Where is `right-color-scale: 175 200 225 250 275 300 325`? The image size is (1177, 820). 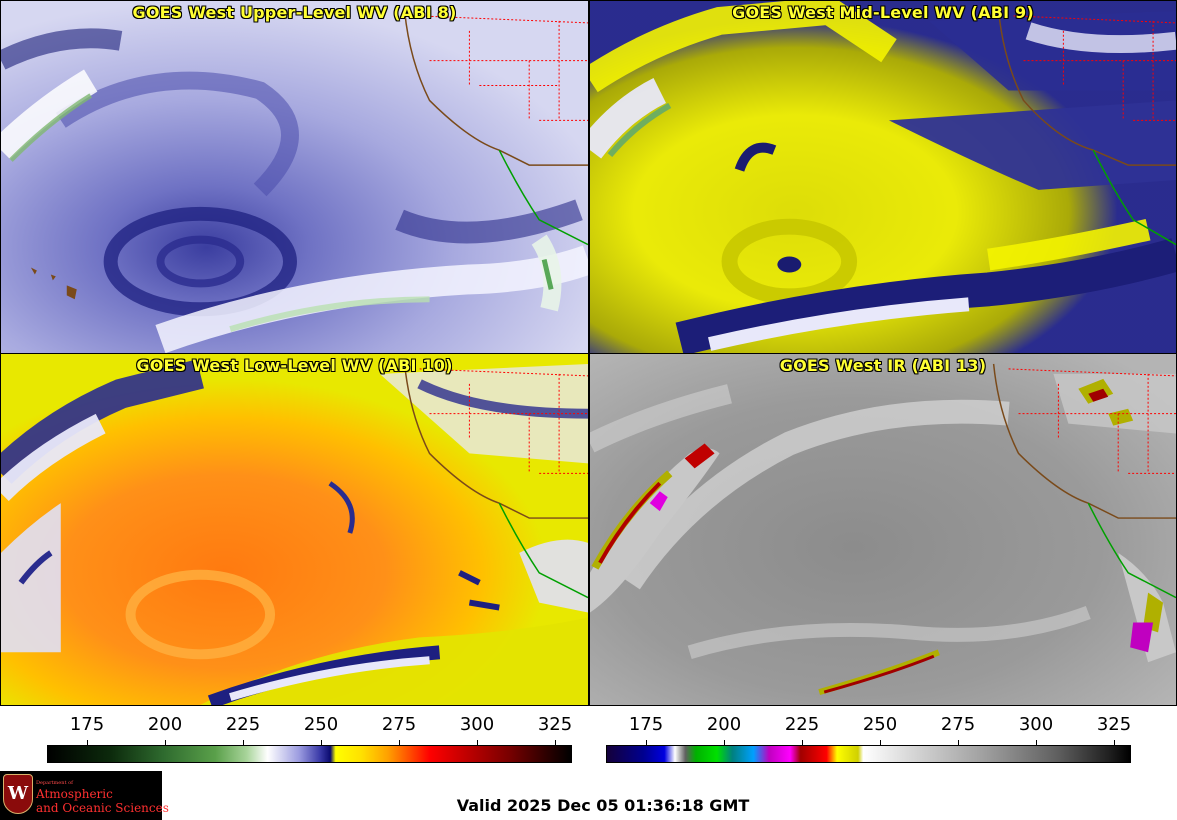 right-color-scale: 175 200 225 250 275 300 325 is located at coordinates (883, 745).